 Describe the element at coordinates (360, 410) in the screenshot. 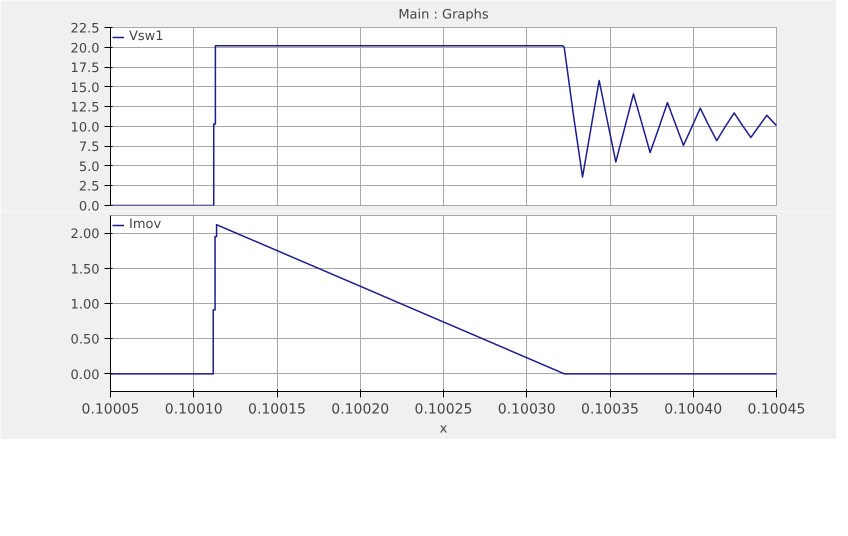

I see `x-tick-label: 0.10020` at that location.